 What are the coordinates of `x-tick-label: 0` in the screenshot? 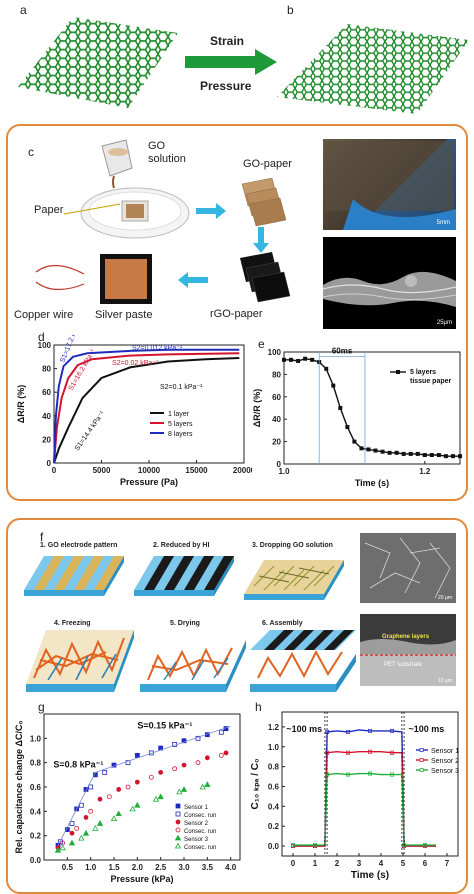 It's located at (54, 470).